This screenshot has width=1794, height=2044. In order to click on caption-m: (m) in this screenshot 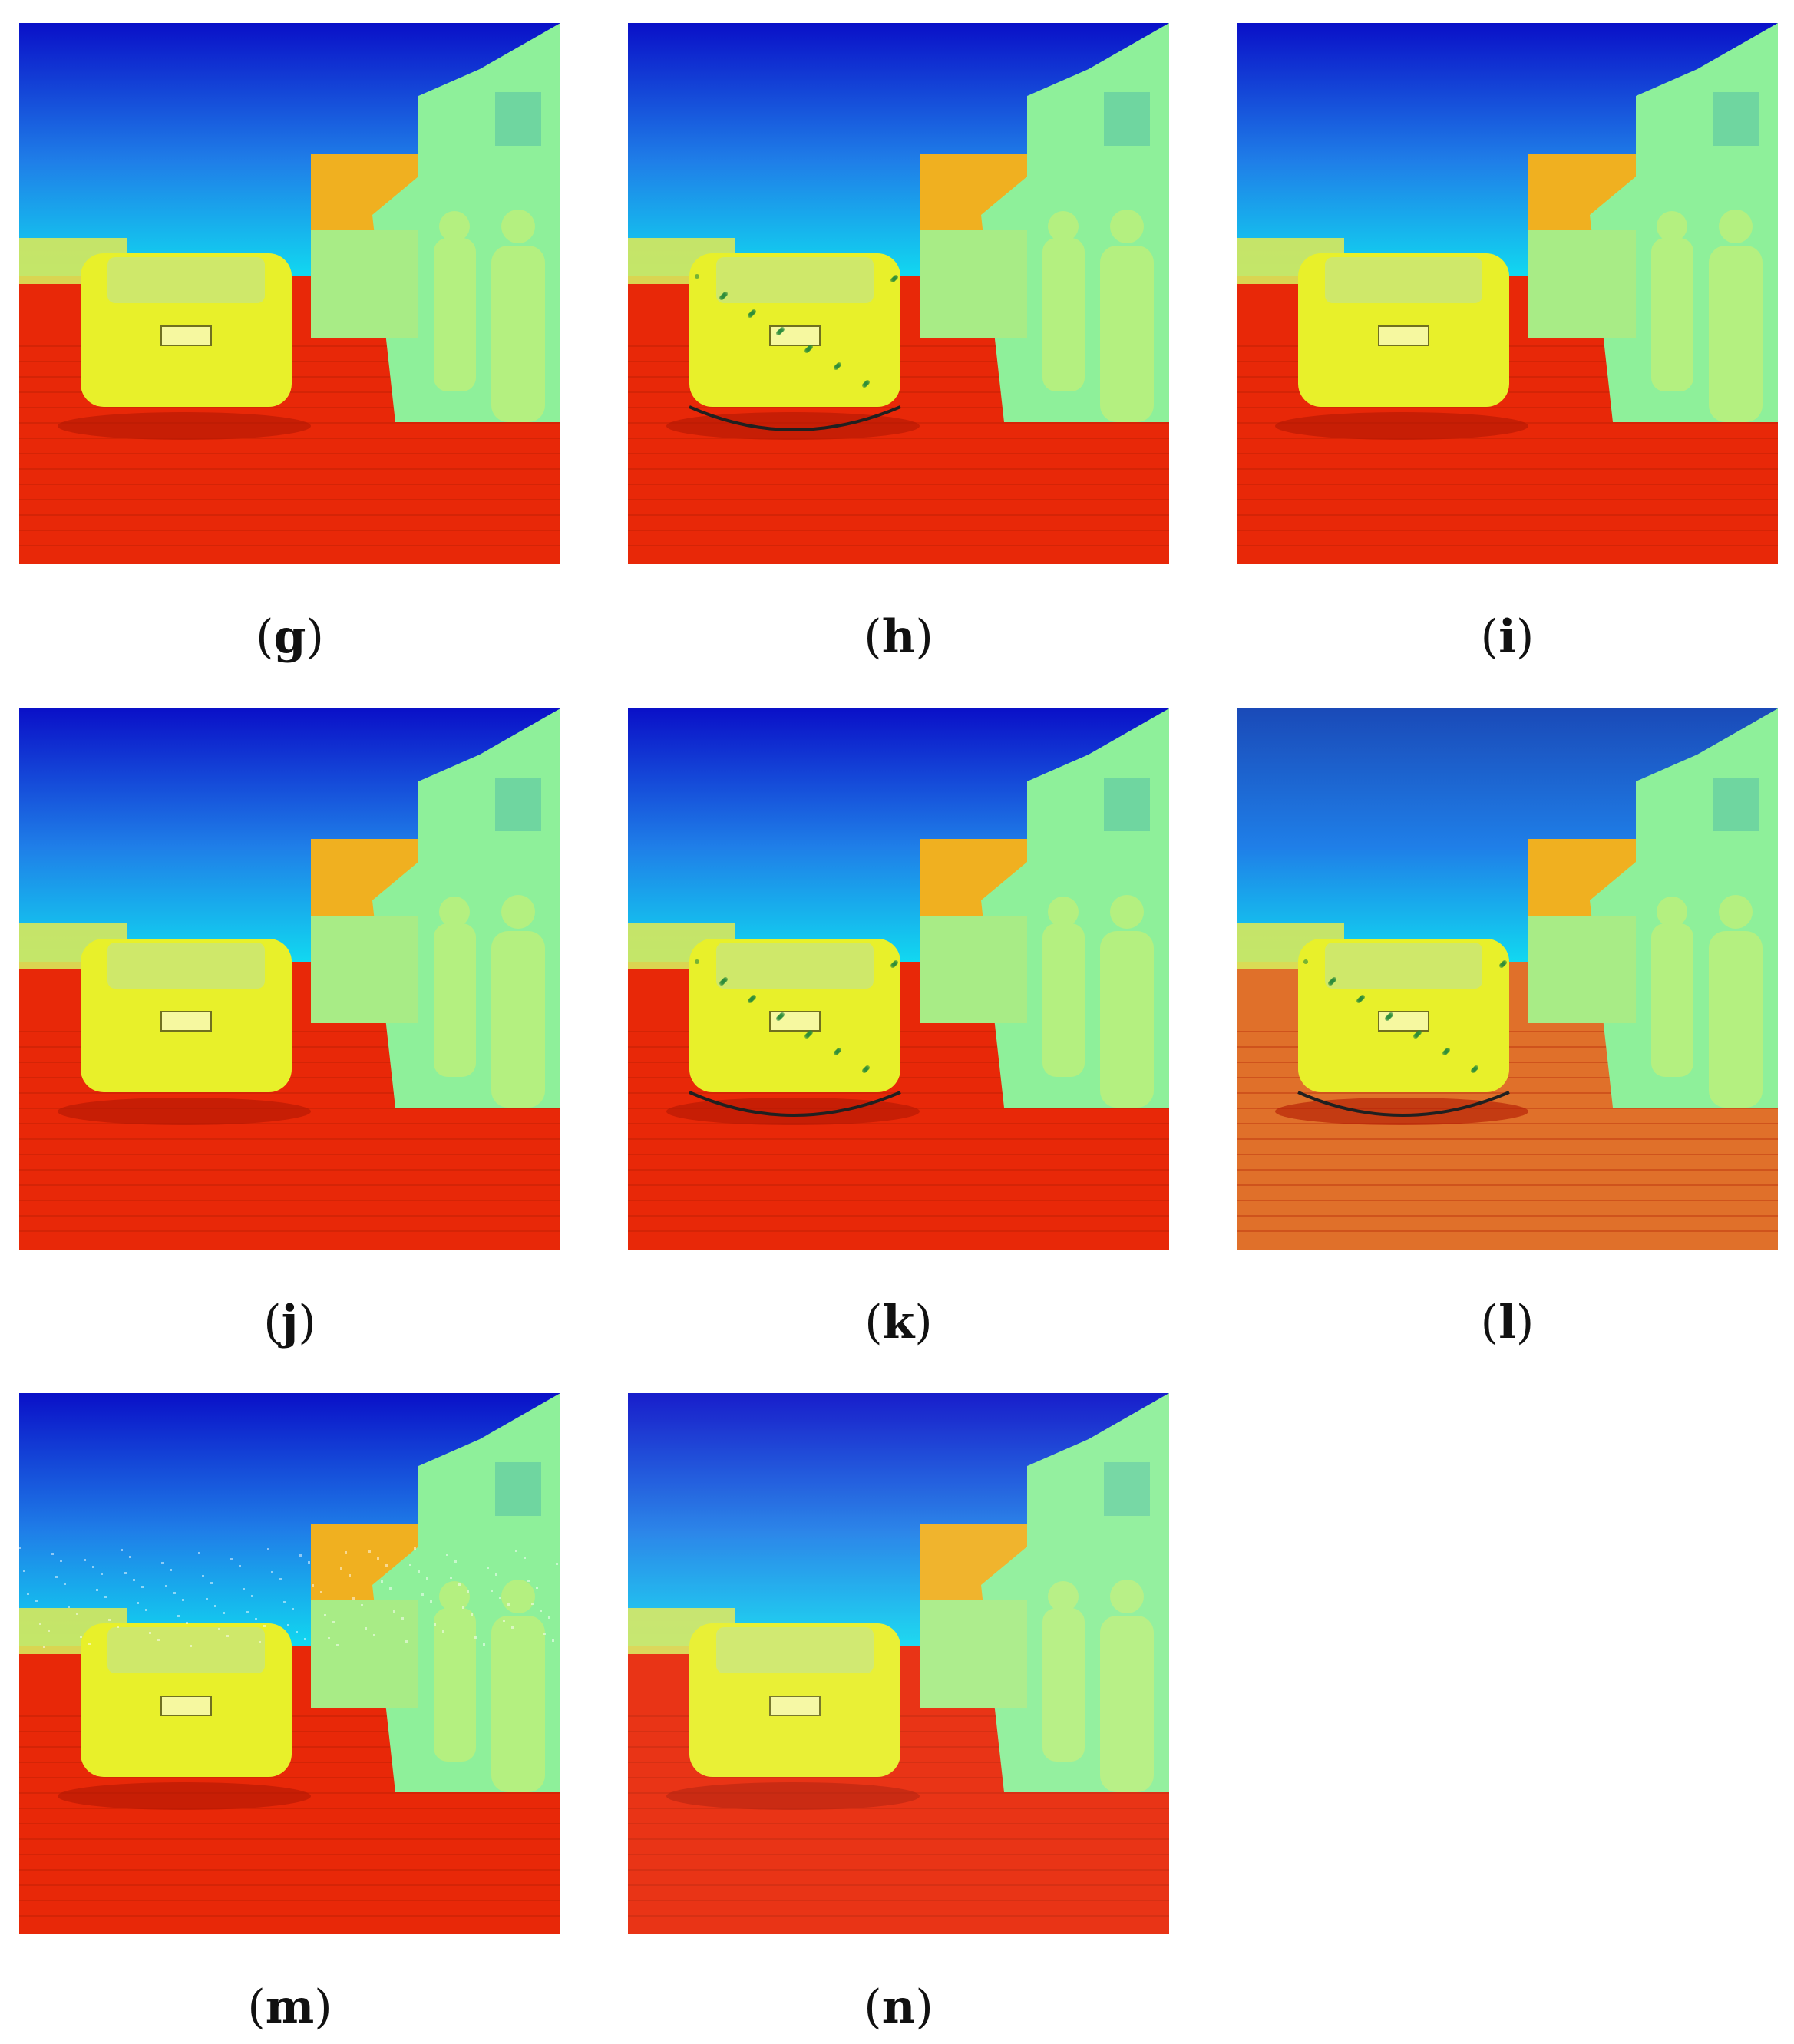, I will do `click(289, 2007)`.